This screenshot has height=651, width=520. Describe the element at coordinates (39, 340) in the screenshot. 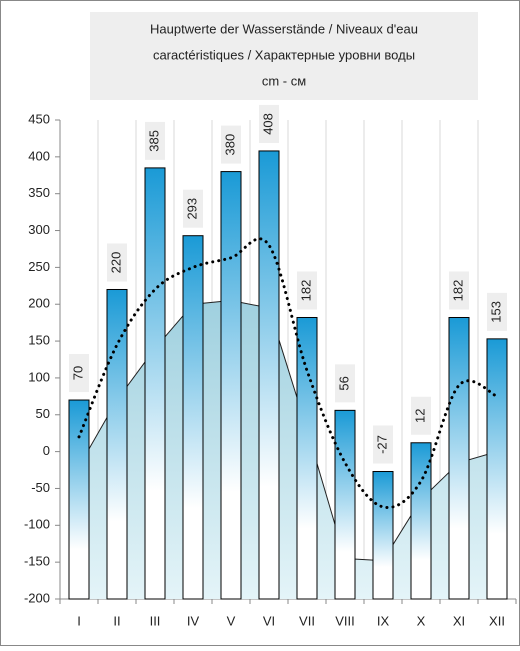

I see `y-tick-label: 150` at that location.